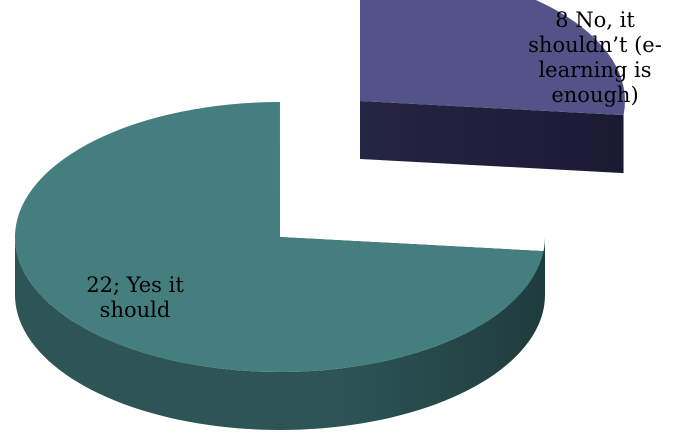 This screenshot has width=681, height=439. What do you see at coordinates (595, 95) in the screenshot?
I see `data-label-no-line: enough)` at bounding box center [595, 95].